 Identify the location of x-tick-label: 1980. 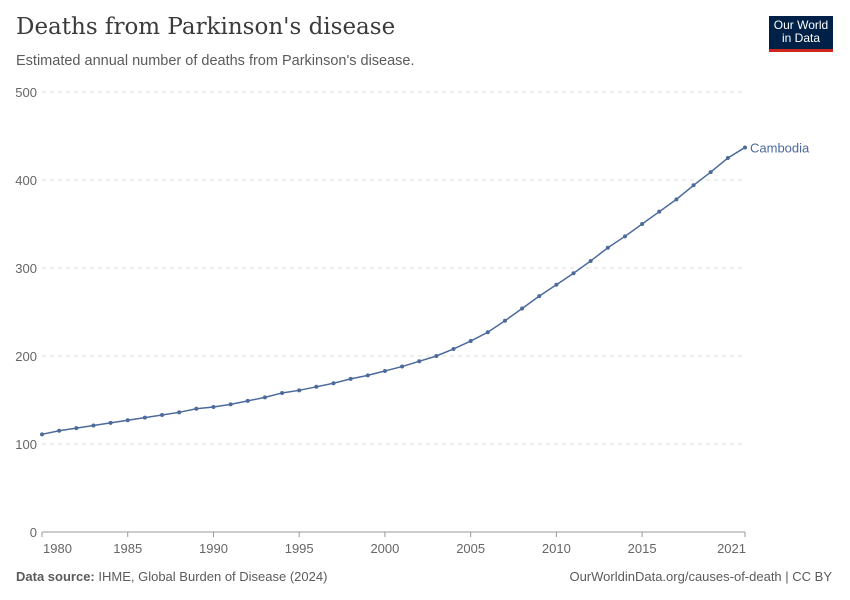
(57, 548).